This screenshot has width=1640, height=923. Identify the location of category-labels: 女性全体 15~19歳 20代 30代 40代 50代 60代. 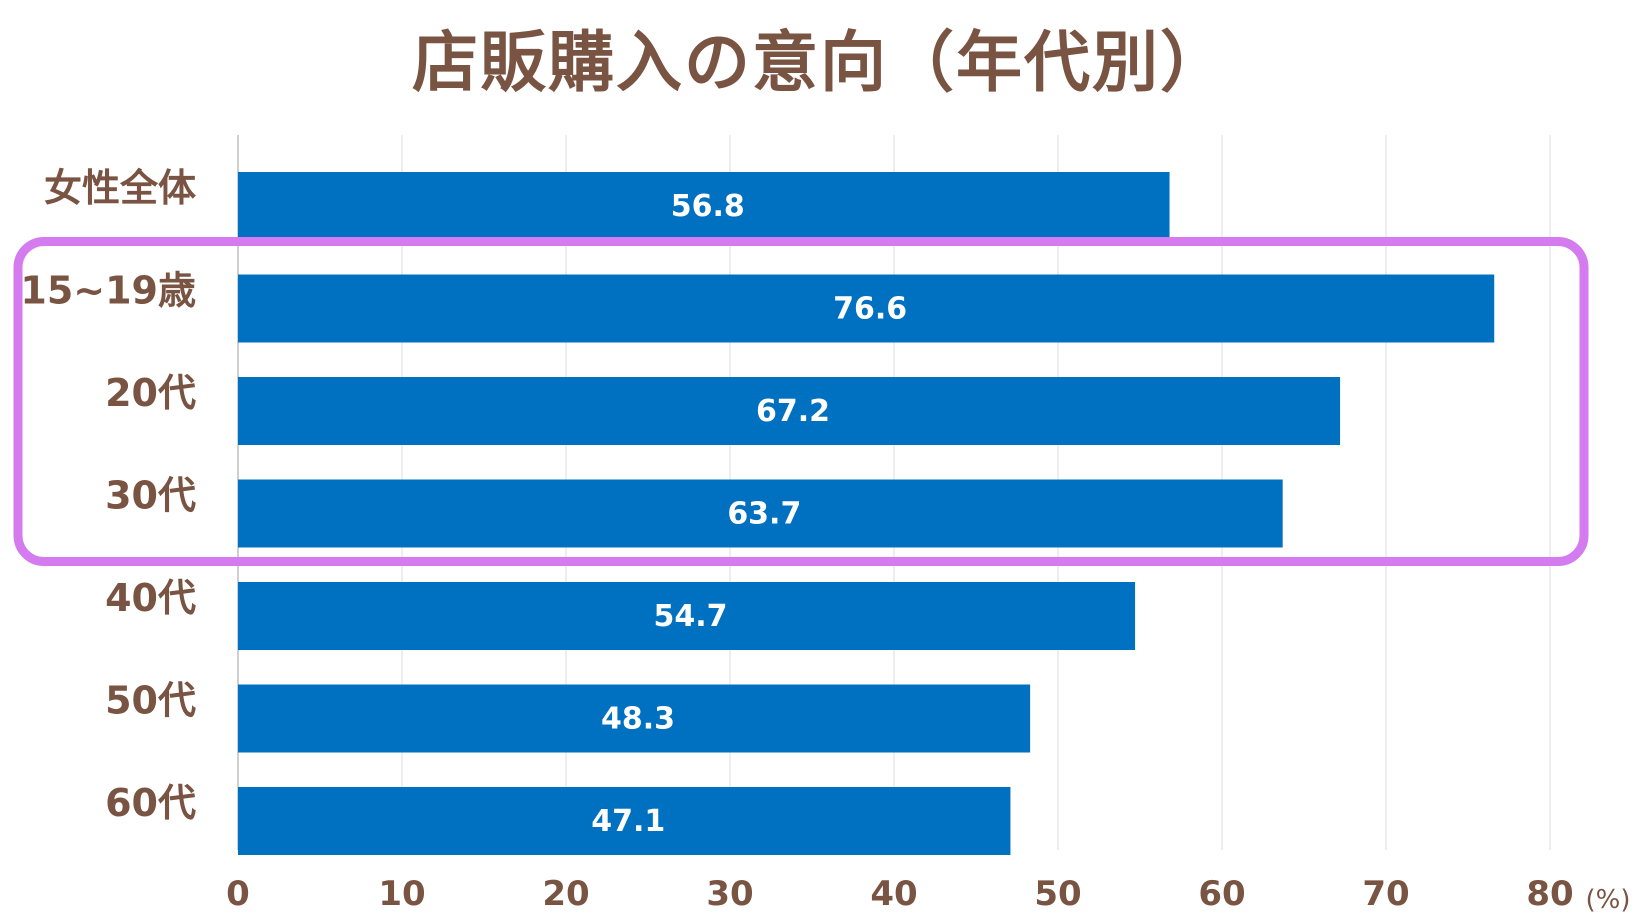
(108, 495).